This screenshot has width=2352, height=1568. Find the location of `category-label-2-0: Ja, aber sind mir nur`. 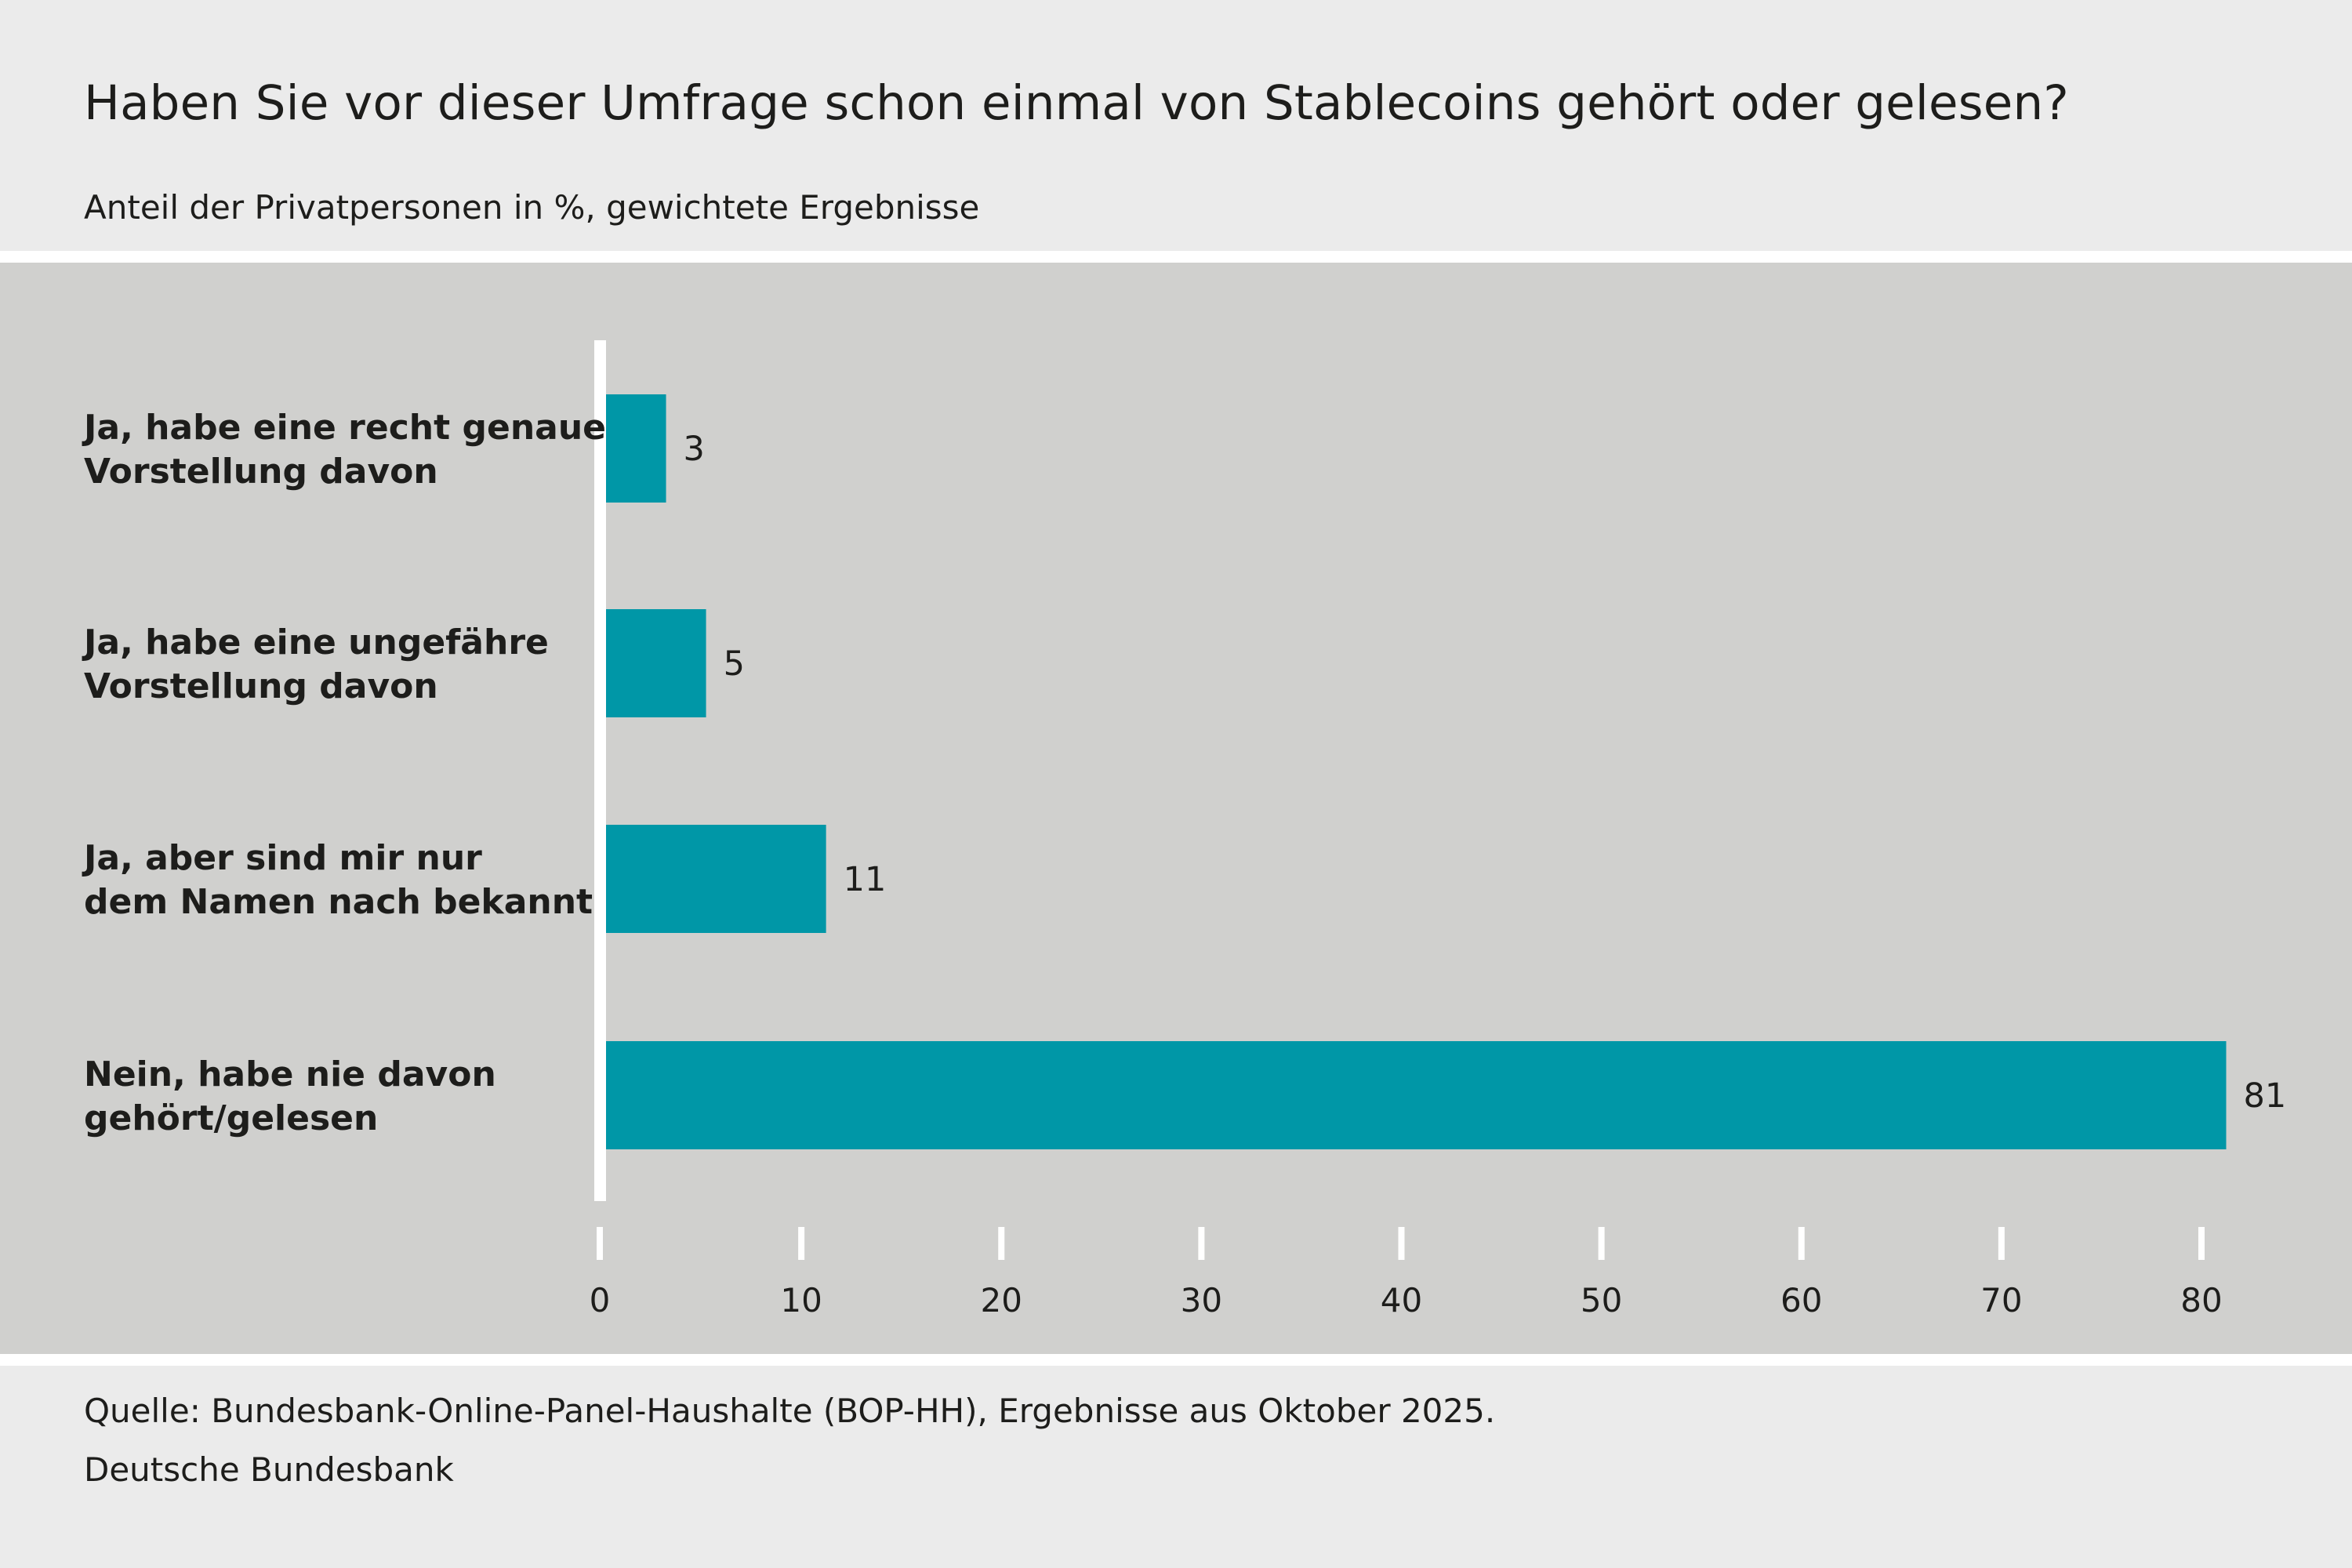

category-label-2-0: Ja, aber sind mir nur is located at coordinates (282, 858).